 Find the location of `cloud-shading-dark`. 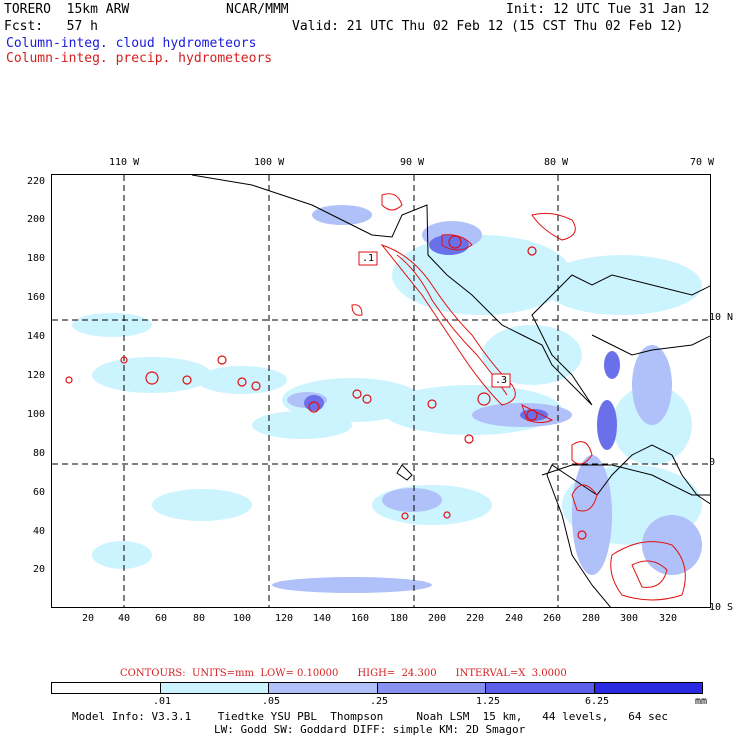

cloud-shading-dark is located at coordinates (462, 342).